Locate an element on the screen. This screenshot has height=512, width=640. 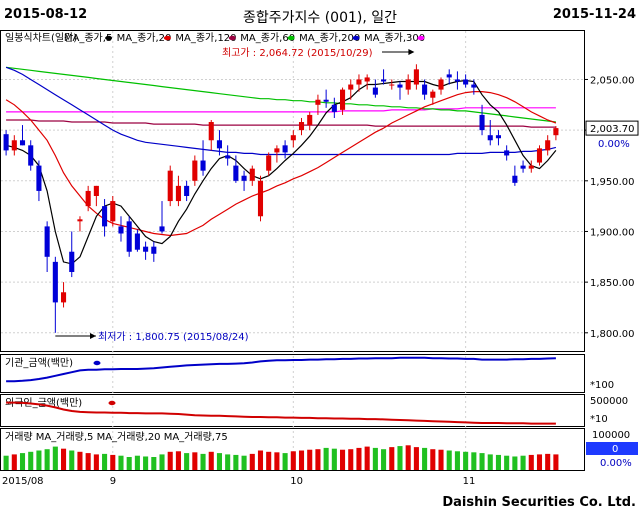
foreign-panel-frame is located at coordinates (292, 410).